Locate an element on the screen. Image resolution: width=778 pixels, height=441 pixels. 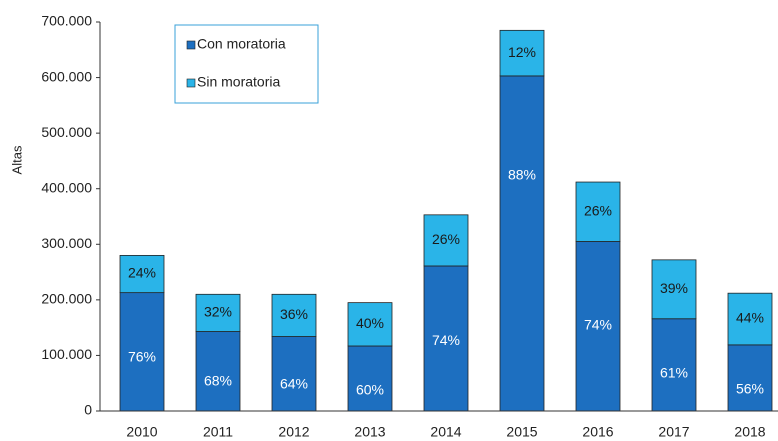
x-tick-label: 2011 is located at coordinates (218, 432).